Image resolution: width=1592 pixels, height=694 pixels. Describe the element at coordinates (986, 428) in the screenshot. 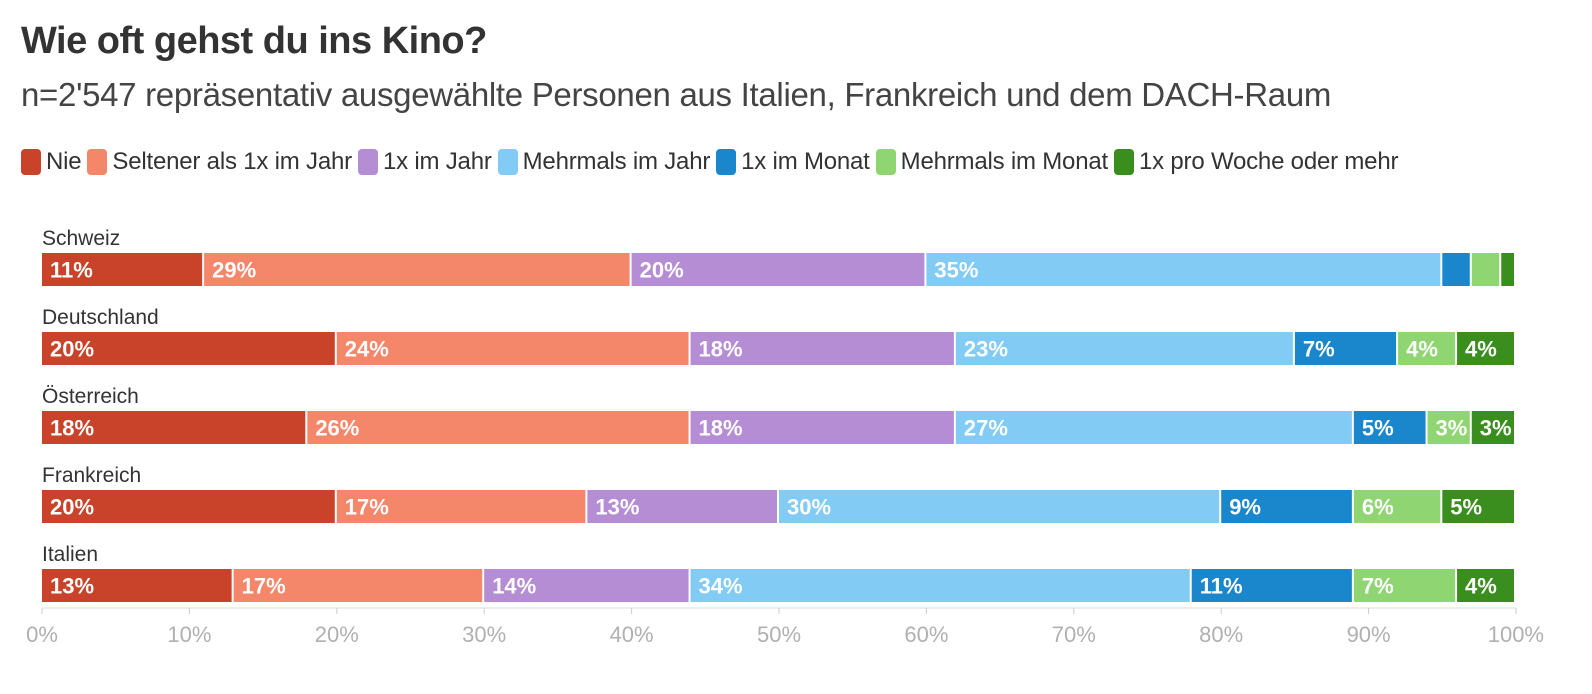

I see `data-label: 27%` at that location.